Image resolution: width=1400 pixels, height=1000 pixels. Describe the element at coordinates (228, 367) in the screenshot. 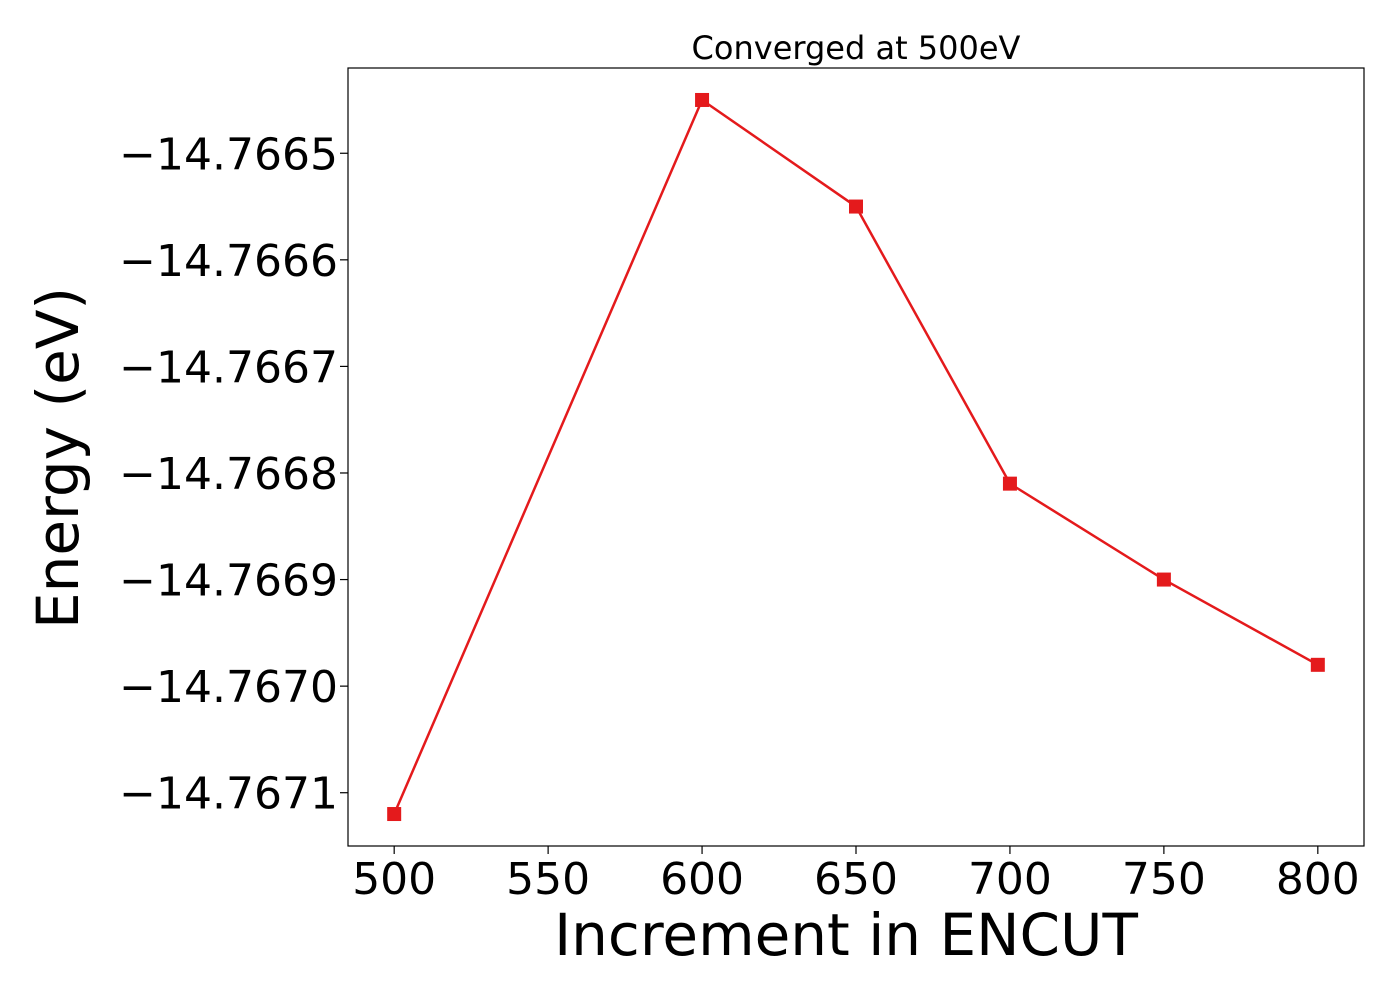

I see `y-tick-label: −14.7667` at that location.